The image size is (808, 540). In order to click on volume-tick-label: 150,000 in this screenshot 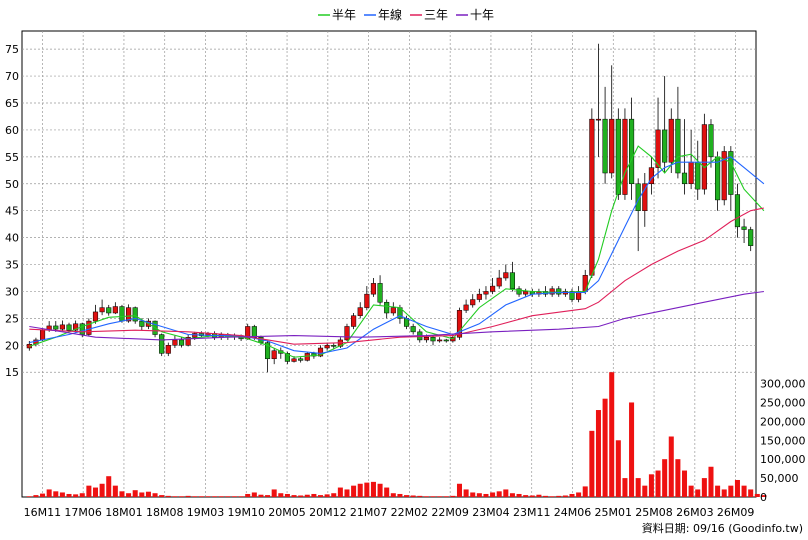, I will do `click(783, 440)`.